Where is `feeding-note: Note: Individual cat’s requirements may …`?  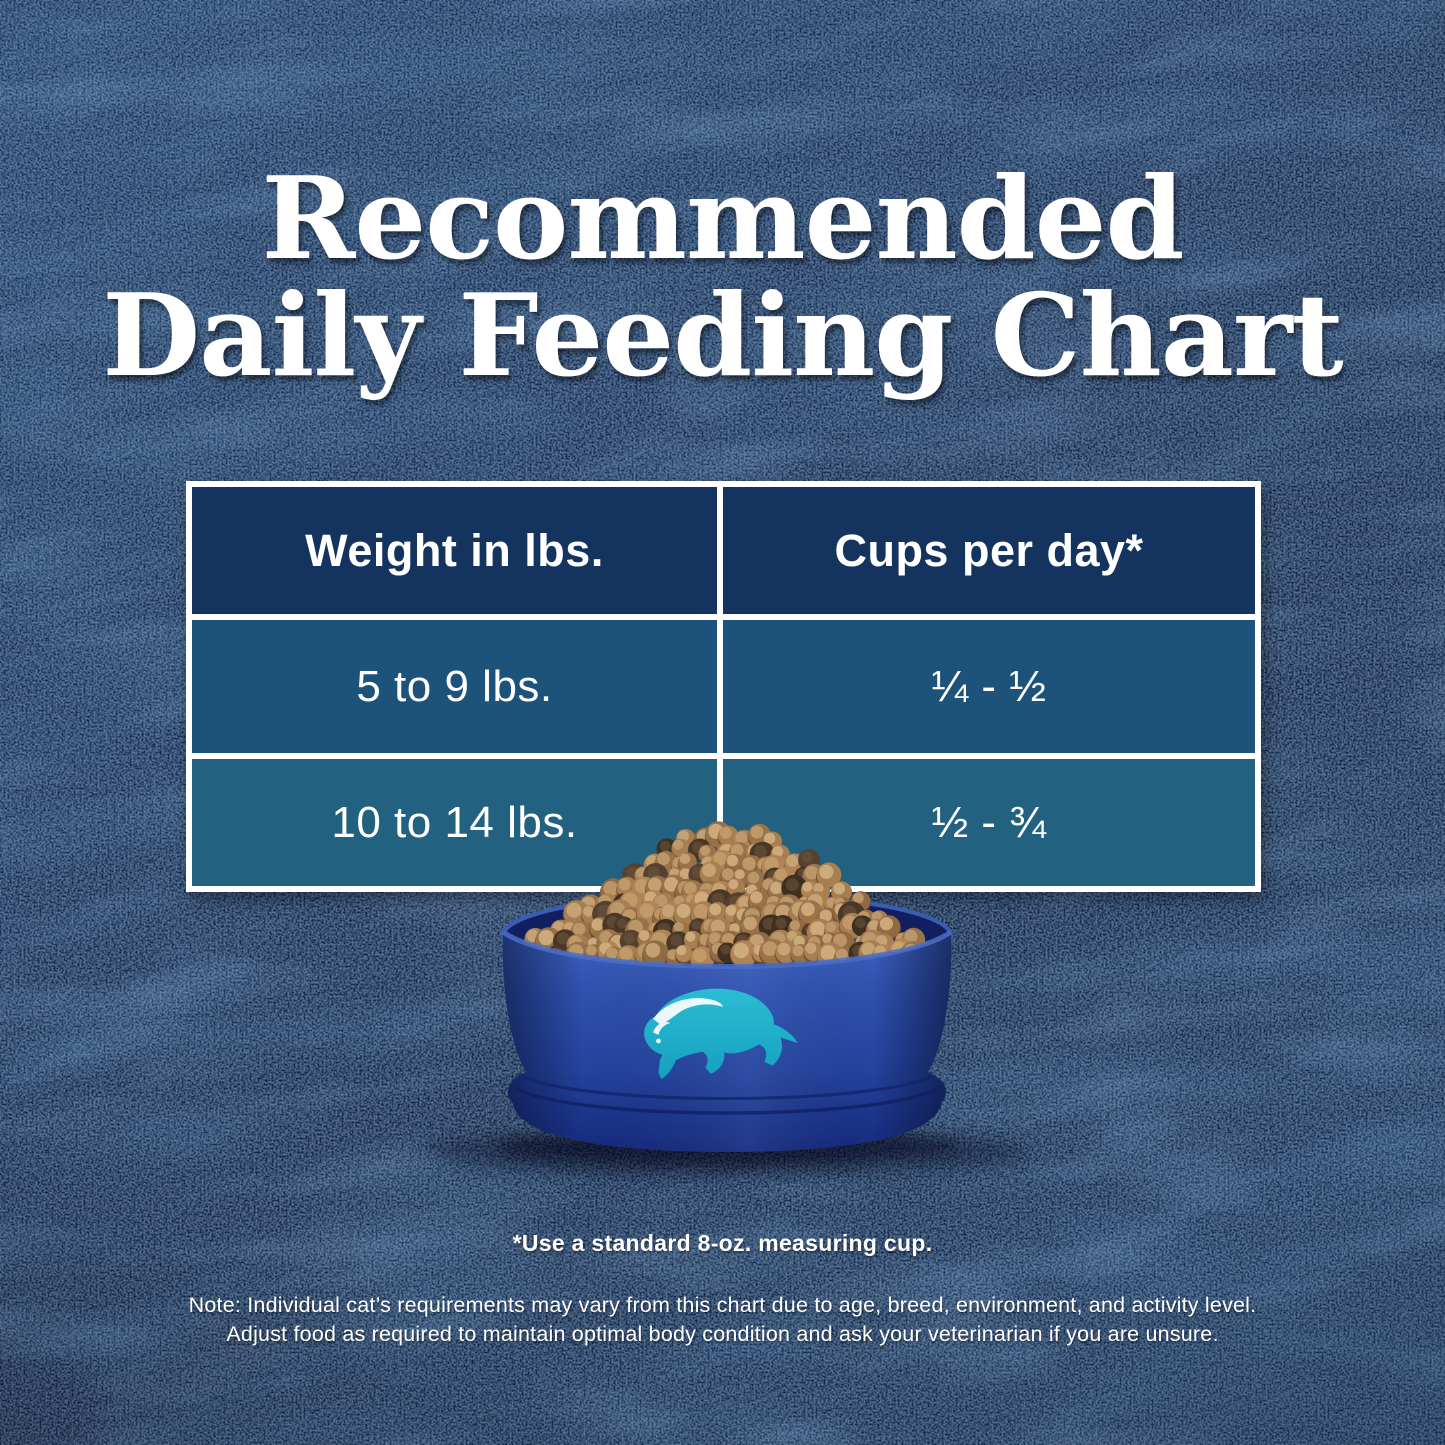 feeding-note: Note: Individual cat’s requirements may … is located at coordinates (722, 1320).